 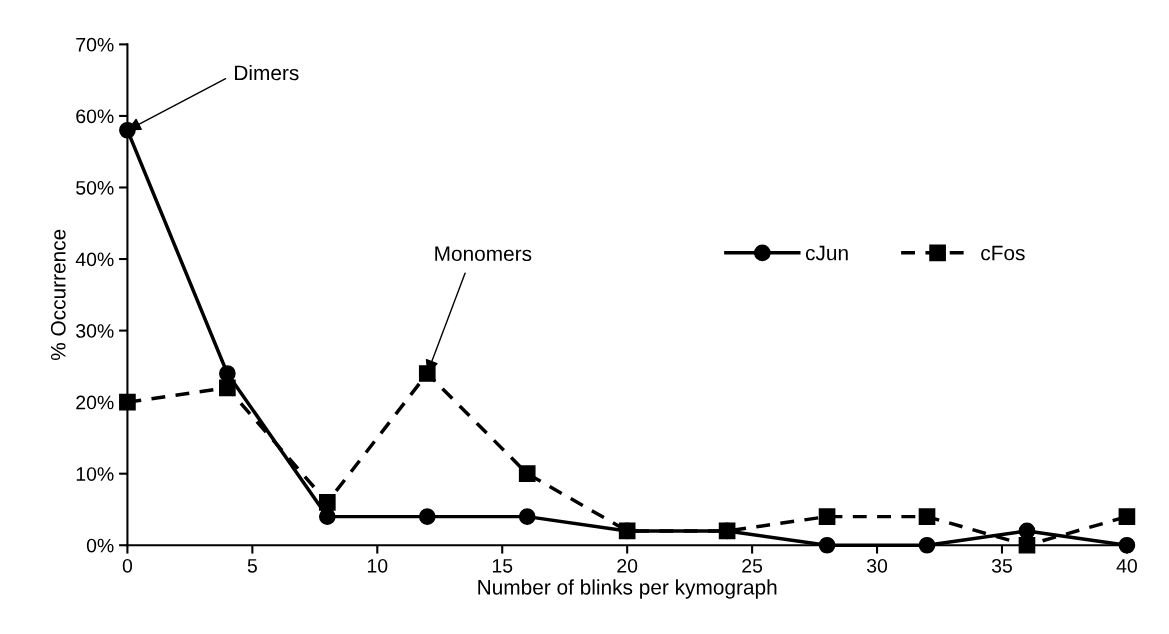 I want to click on y-tick-label: 60%, so click(x=95, y=116).